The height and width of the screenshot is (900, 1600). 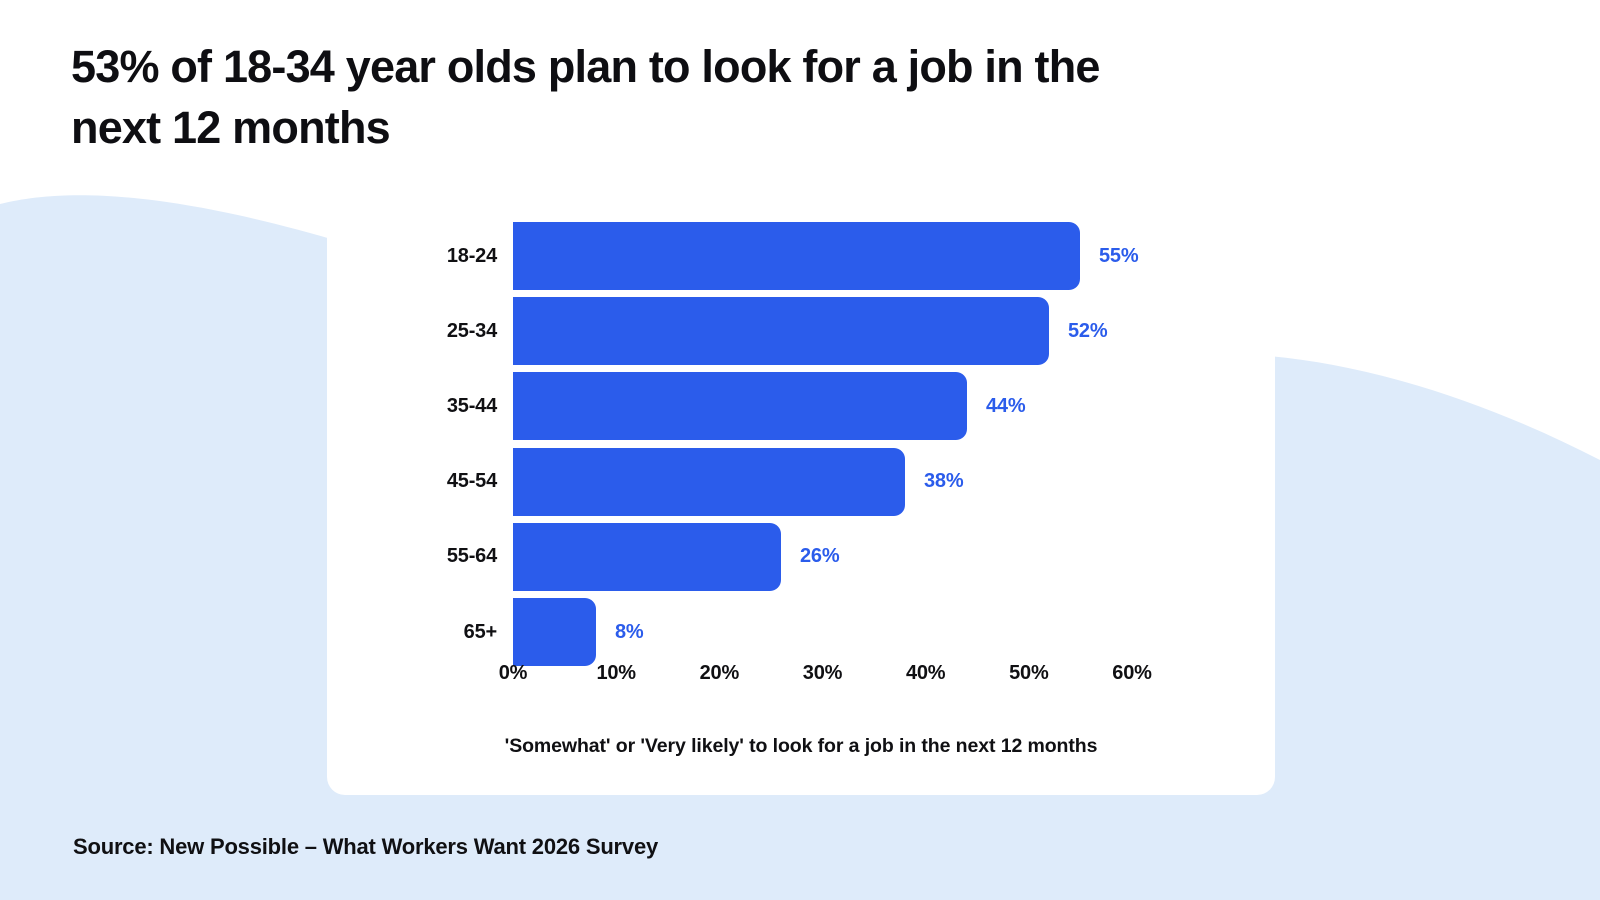 What do you see at coordinates (471, 255) in the screenshot?
I see `category-label: 18-24` at bounding box center [471, 255].